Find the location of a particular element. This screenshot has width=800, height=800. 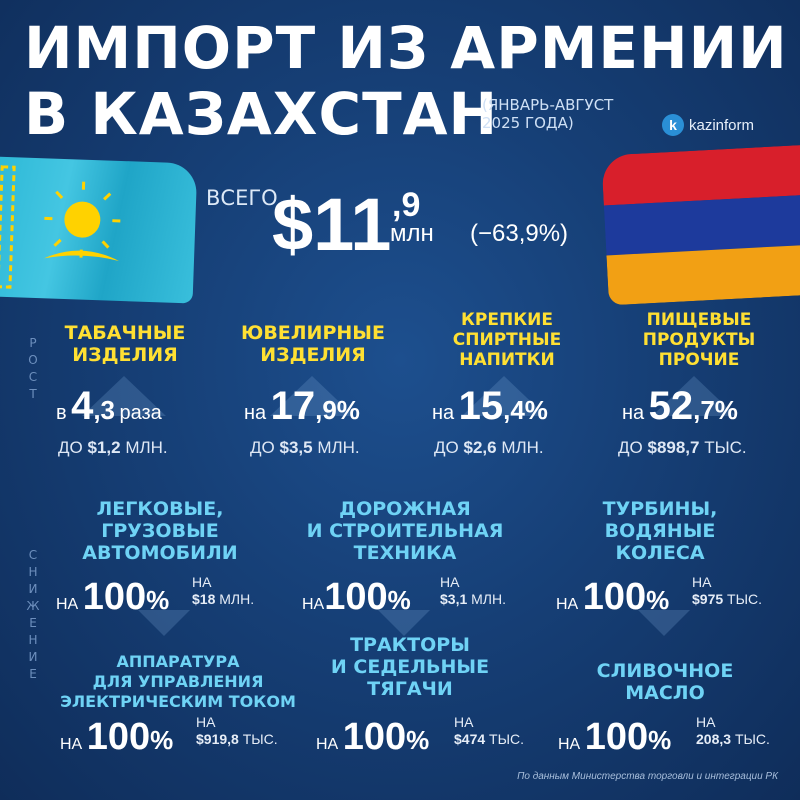

kazakhstan-flag-icon is located at coordinates (99, 230).